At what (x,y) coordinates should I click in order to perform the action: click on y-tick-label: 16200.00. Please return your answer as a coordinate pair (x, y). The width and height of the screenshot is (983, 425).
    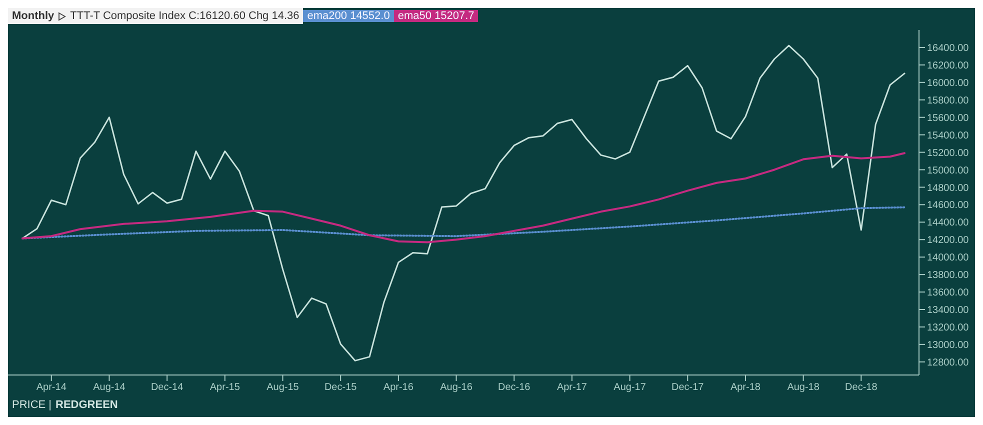
    Looking at the image, I should click on (948, 66).